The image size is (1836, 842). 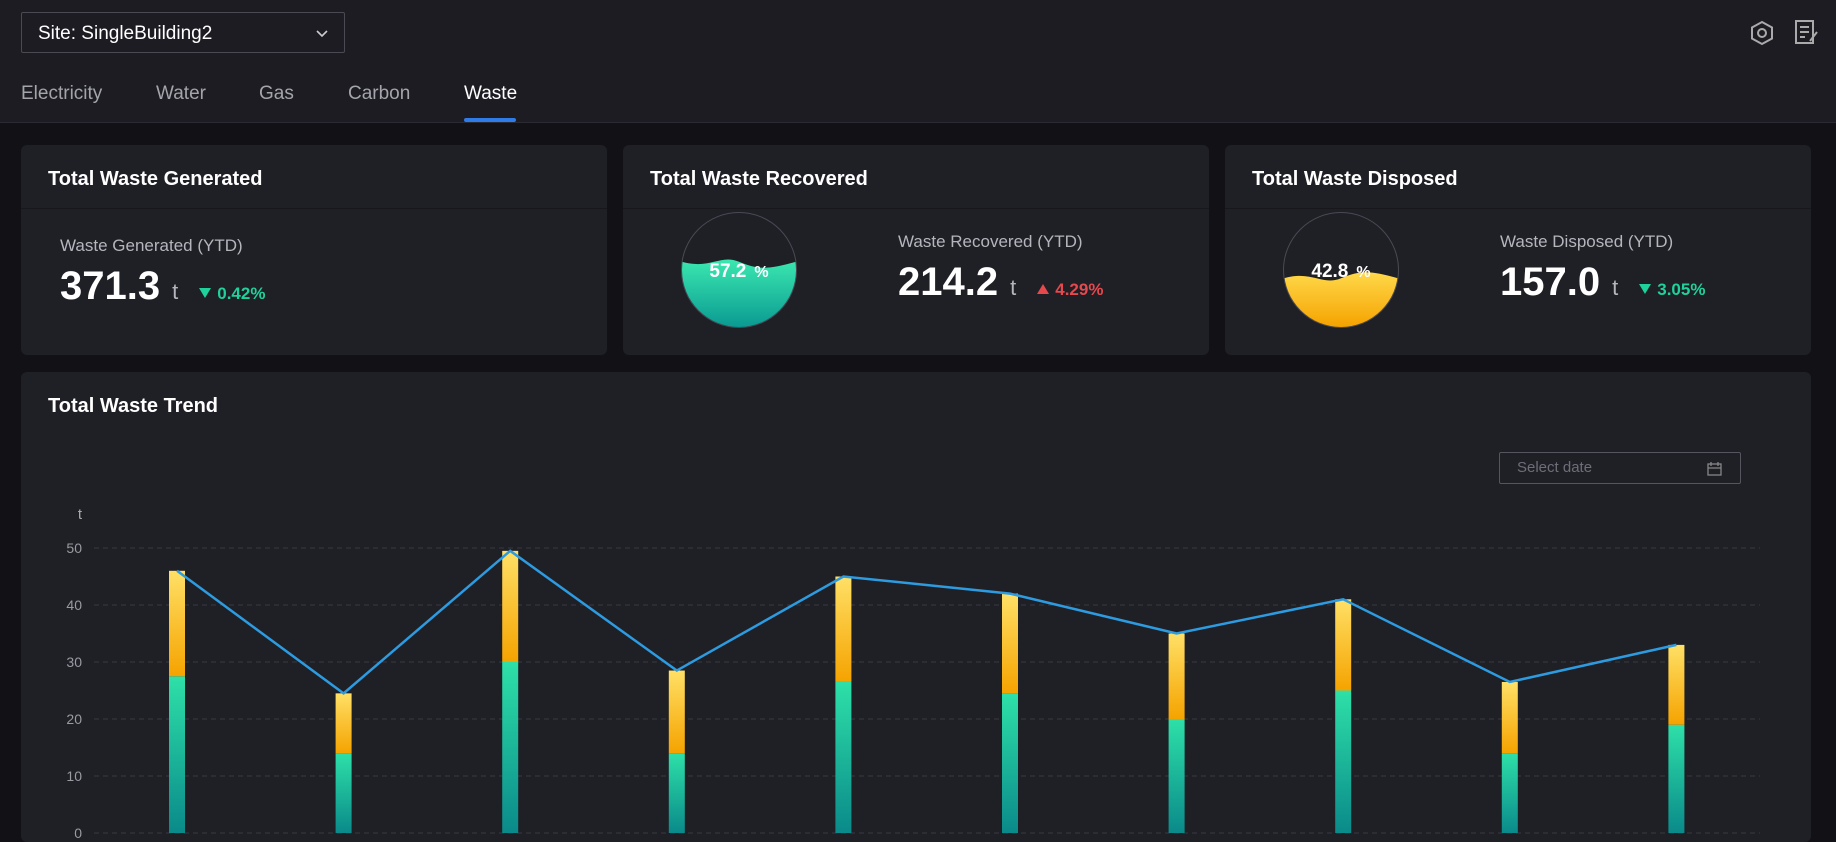 I want to click on gauge: 42.8%, so click(x=1341, y=270).